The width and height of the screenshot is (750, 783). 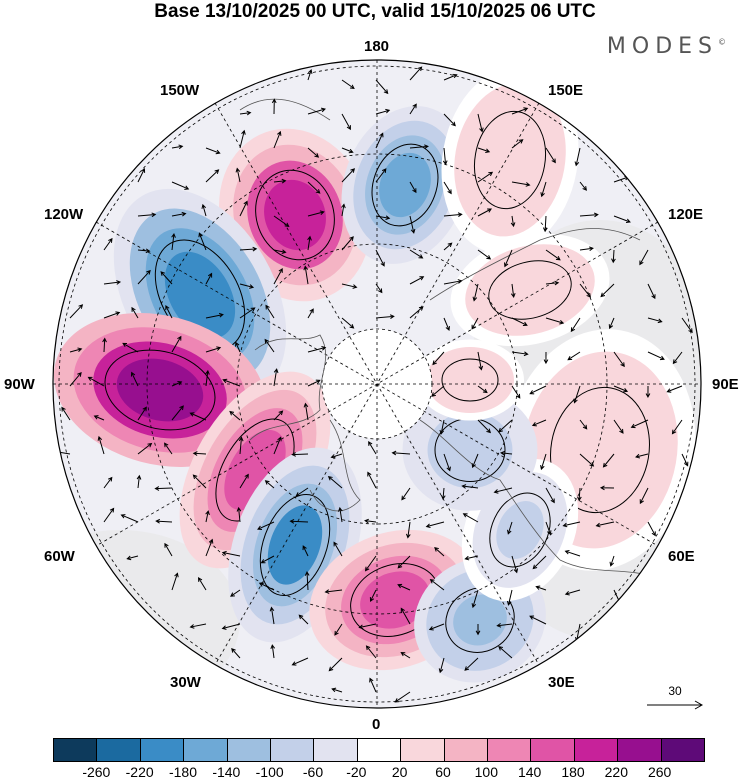 I want to click on lon-label-30e: 30E, so click(x=561, y=682).